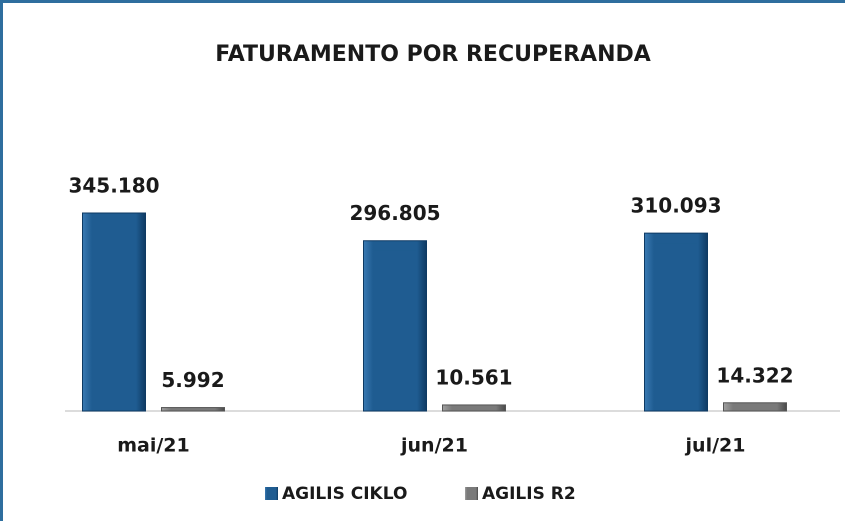  What do you see at coordinates (344, 494) in the screenshot?
I see `legend-label: AGILIS CIKLO` at bounding box center [344, 494].